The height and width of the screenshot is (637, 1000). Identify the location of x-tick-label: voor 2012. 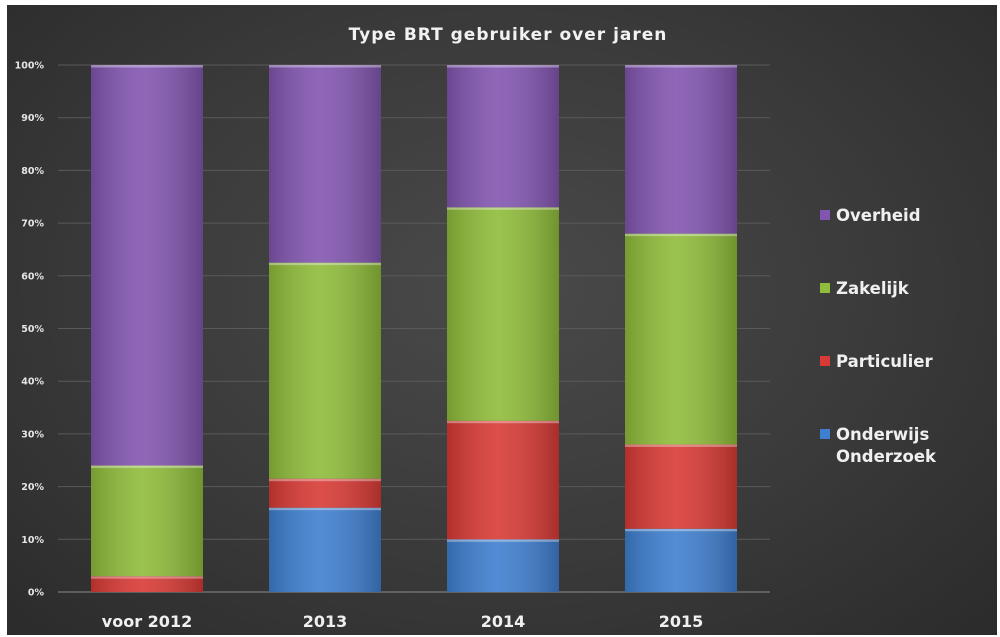
(147, 621).